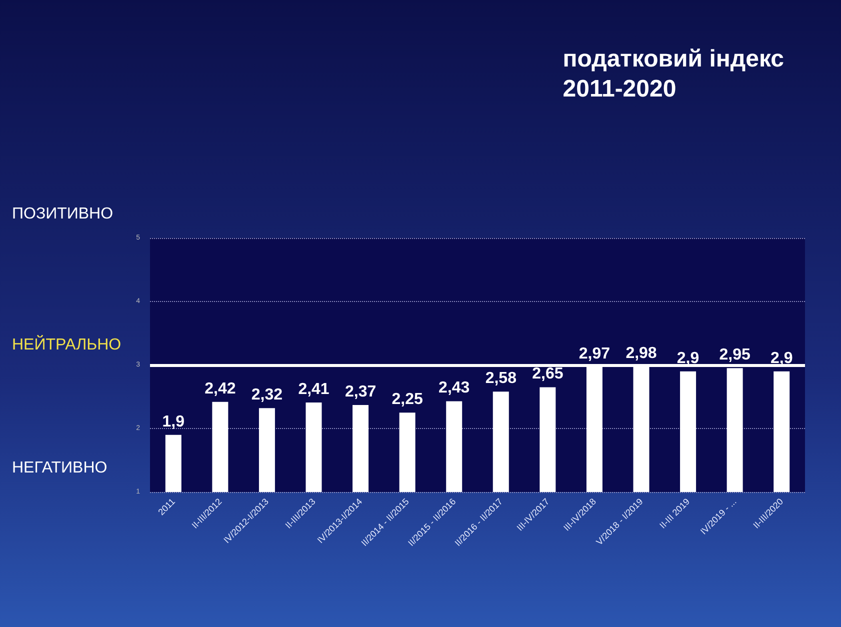 The width and height of the screenshot is (841, 627). What do you see at coordinates (548, 374) in the screenshot?
I see `data-label: 2,65` at bounding box center [548, 374].